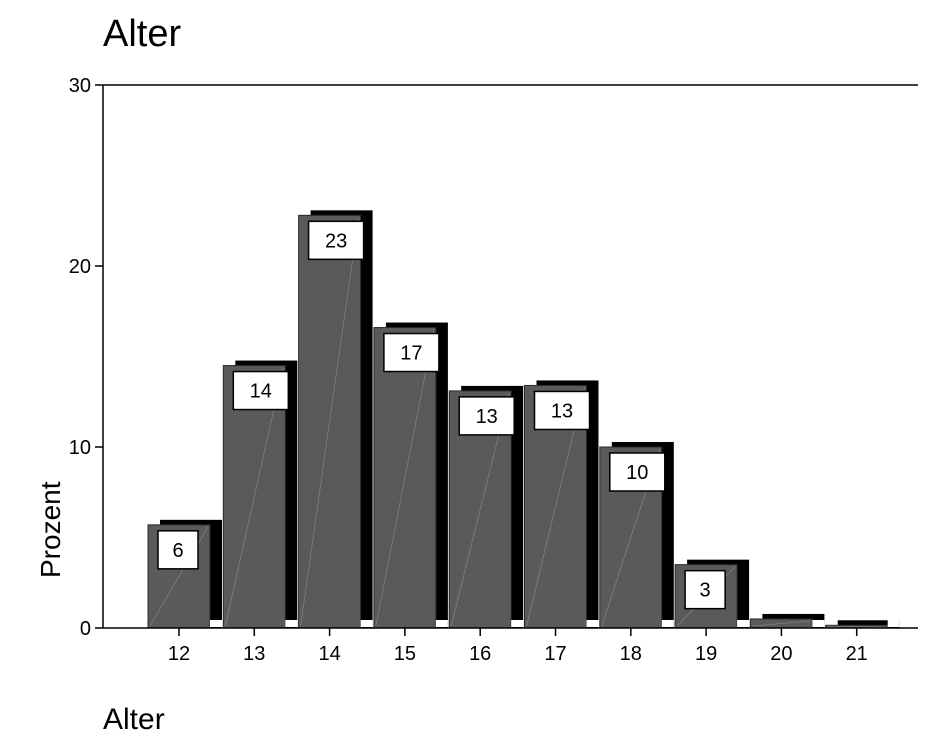 The image size is (927, 738). I want to click on y-tick-label: 10, so click(80, 448).